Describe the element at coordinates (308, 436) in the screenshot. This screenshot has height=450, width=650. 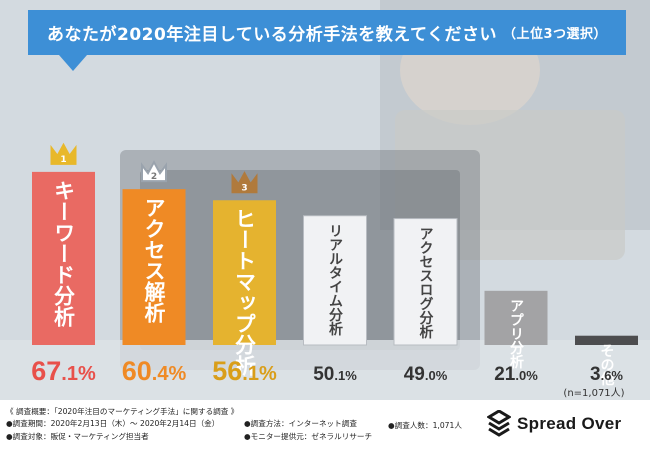
I see `footer-provider: ●モニター提供元：ゼネラルリサーチ` at that location.